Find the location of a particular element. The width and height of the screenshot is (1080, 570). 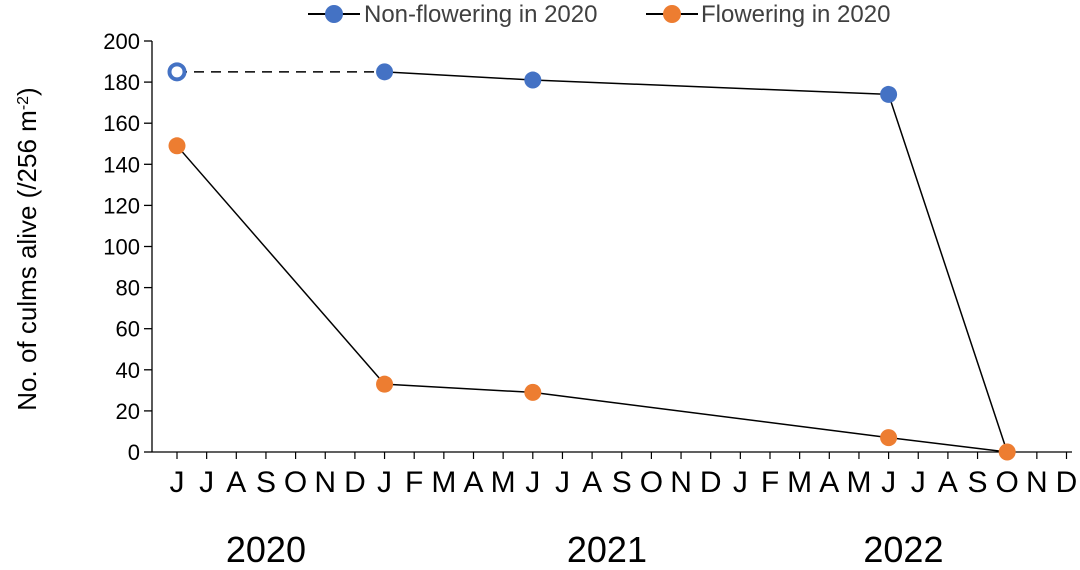

x-year-label: 2021 is located at coordinates (607, 549).